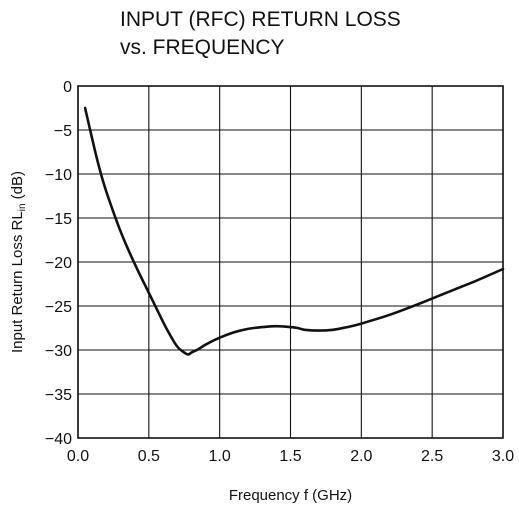  I want to click on x-tick-label: 0.0, so click(78, 456).